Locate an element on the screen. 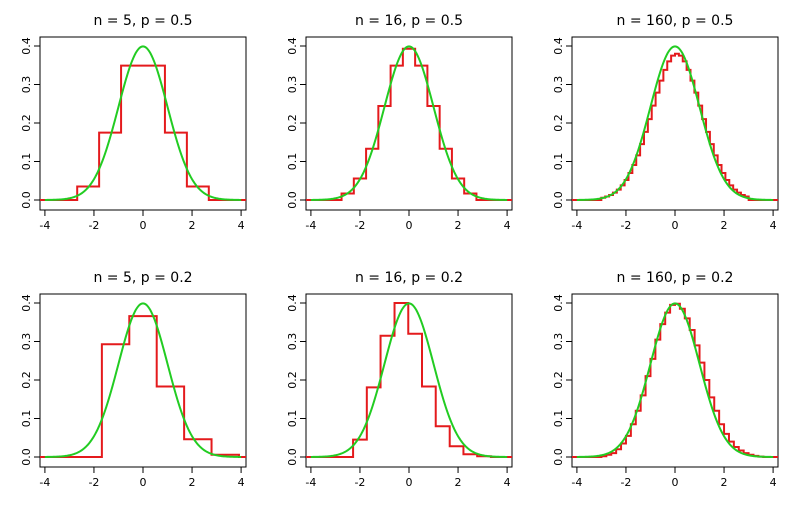 Image resolution: width=800 pixels, height=514 pixels. panel-1: n = 5, p = 0.5 -4 -2 0 2 4 0.0 0.1 0.2 0.3 0.4 is located at coordinates (133, 122).